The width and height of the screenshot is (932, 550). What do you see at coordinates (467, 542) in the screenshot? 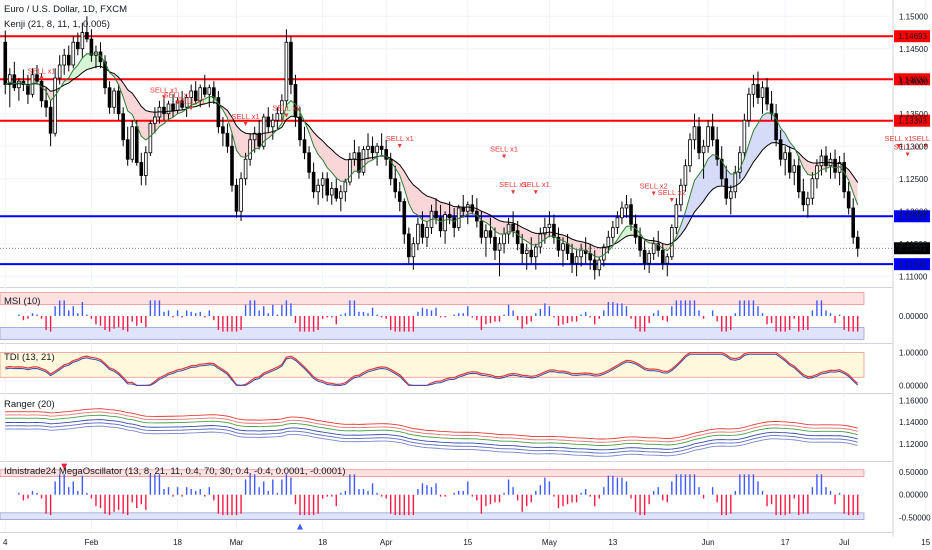
I see `time-axis: 4 Feb 18 Mar 18 Apr 15 May 13 Jun 17 Jul 15` at bounding box center [467, 542].